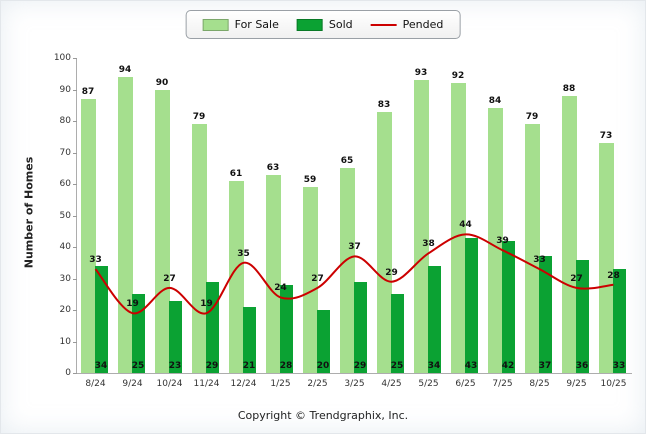 The width and height of the screenshot is (646, 434). I want to click on y-axis-tick-label: 30, so click(65, 278).